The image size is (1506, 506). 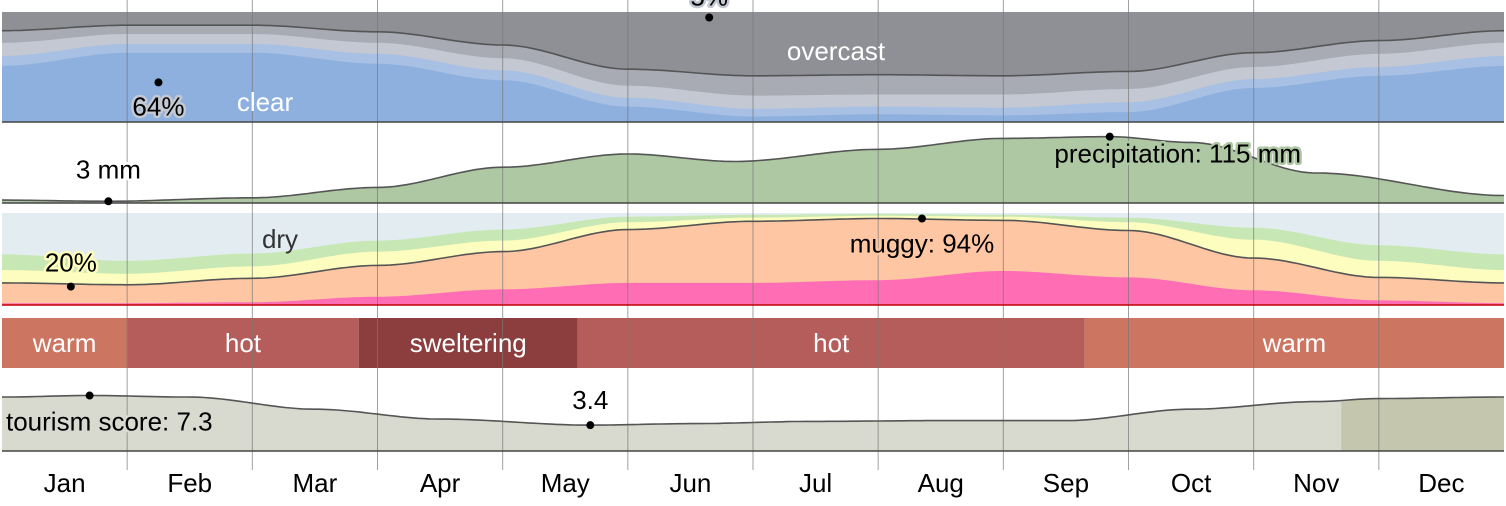 I want to click on cloud-clear-label: clear, so click(x=265, y=102).